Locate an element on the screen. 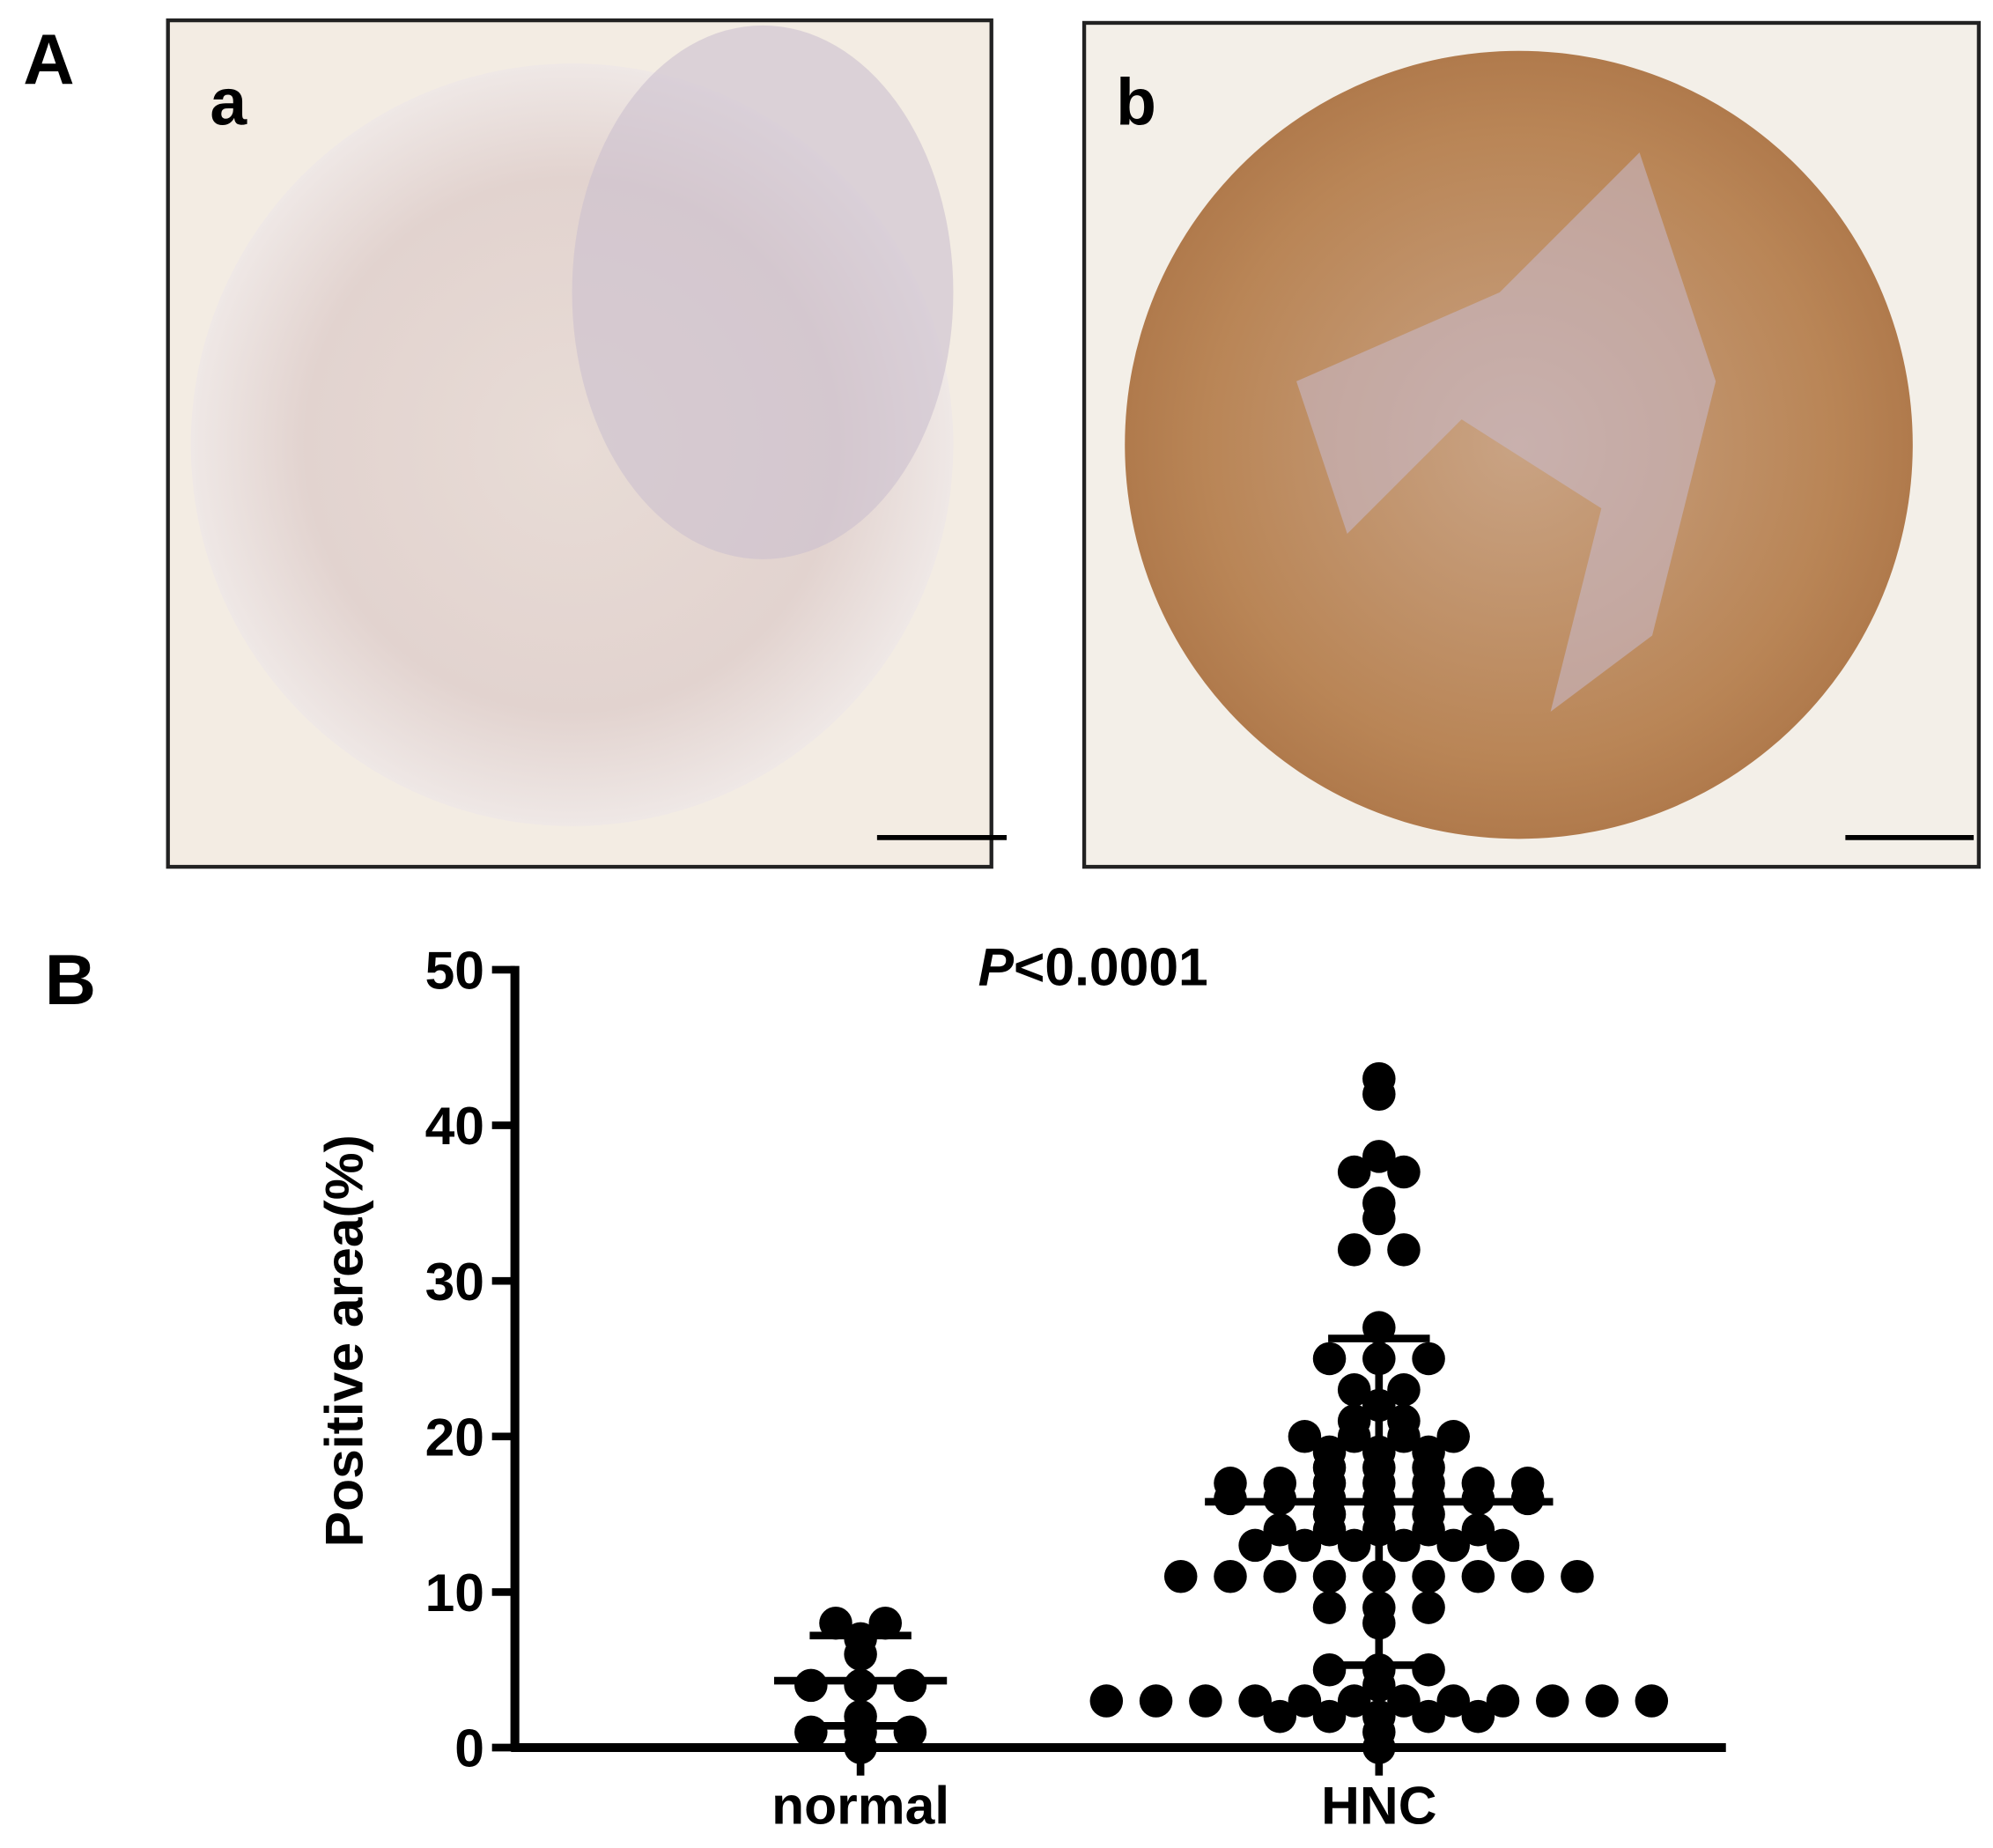 Image resolution: width=1993 pixels, height=1848 pixels. y-tick-label: 30 is located at coordinates (454, 1282).